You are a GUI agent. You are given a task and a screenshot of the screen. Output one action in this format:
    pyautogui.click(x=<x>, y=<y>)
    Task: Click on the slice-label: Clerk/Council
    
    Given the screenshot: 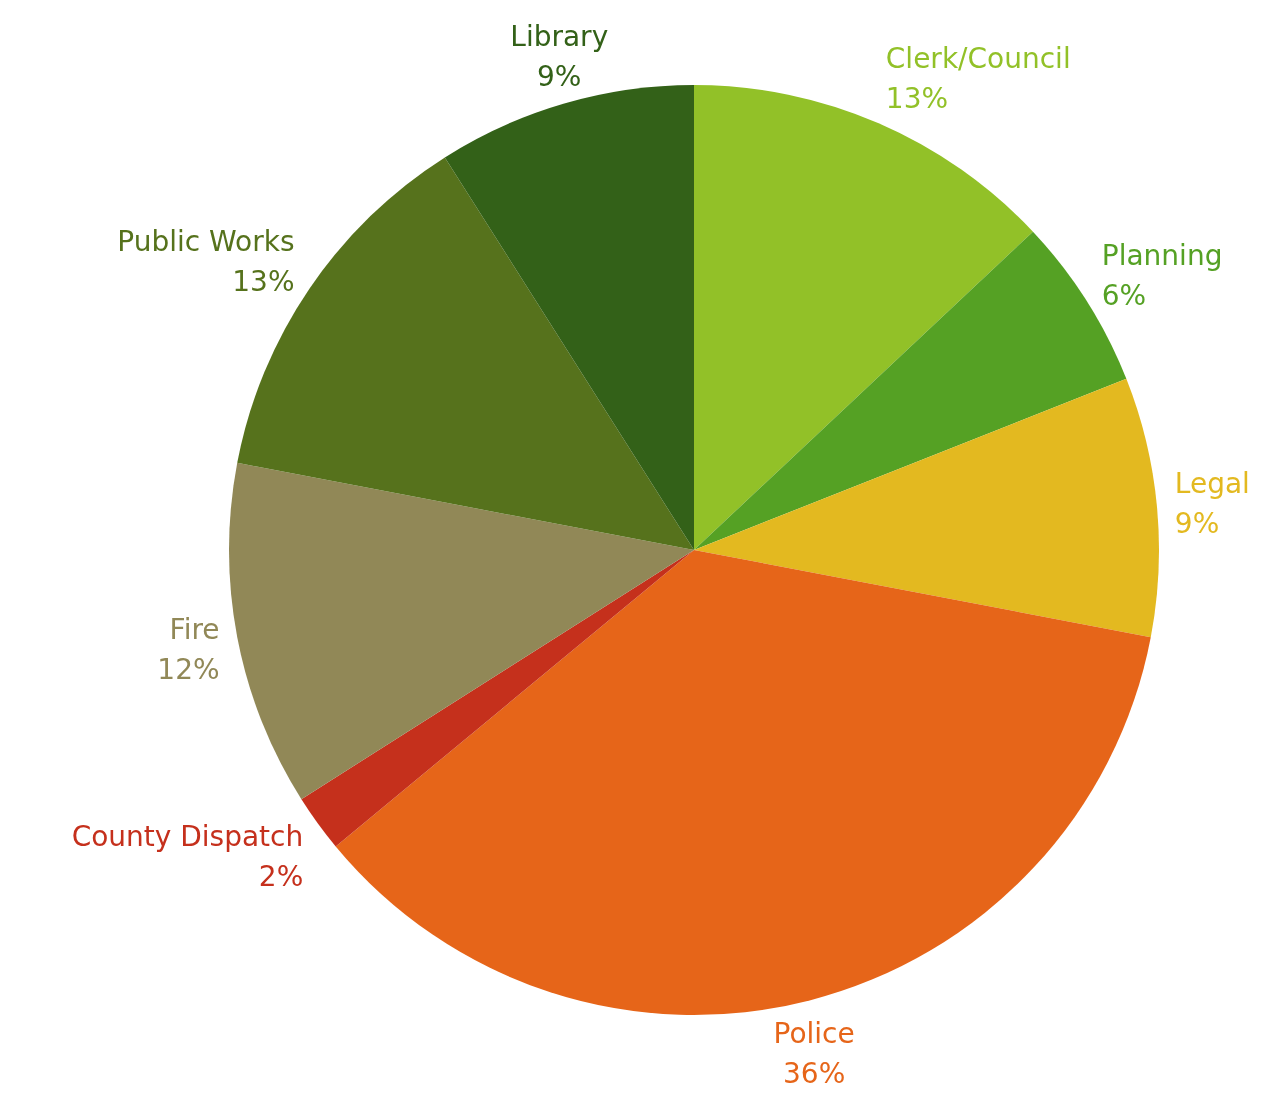 What is the action you would take?
    pyautogui.click(x=978, y=58)
    